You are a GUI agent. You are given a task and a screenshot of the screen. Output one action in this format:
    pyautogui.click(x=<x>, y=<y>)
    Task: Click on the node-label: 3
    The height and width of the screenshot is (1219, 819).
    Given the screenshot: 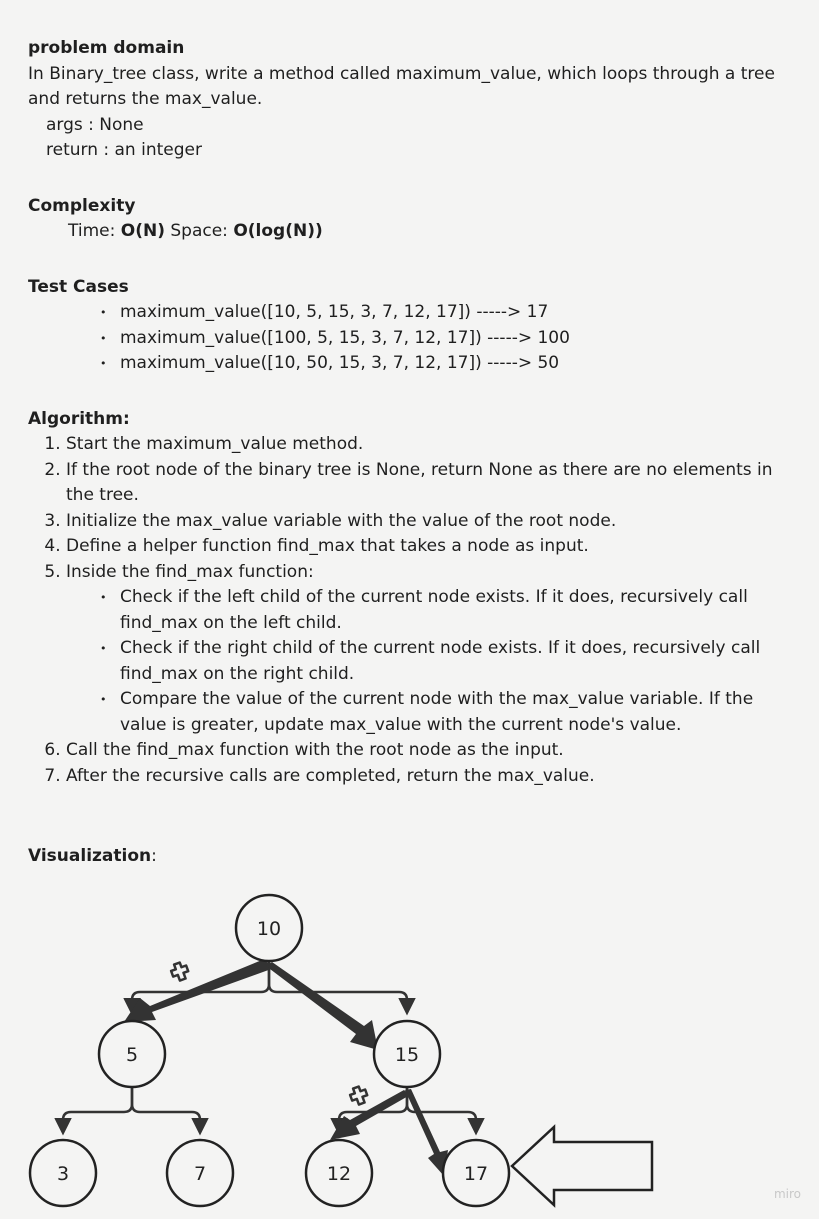 What is the action you would take?
    pyautogui.click(x=63, y=1174)
    